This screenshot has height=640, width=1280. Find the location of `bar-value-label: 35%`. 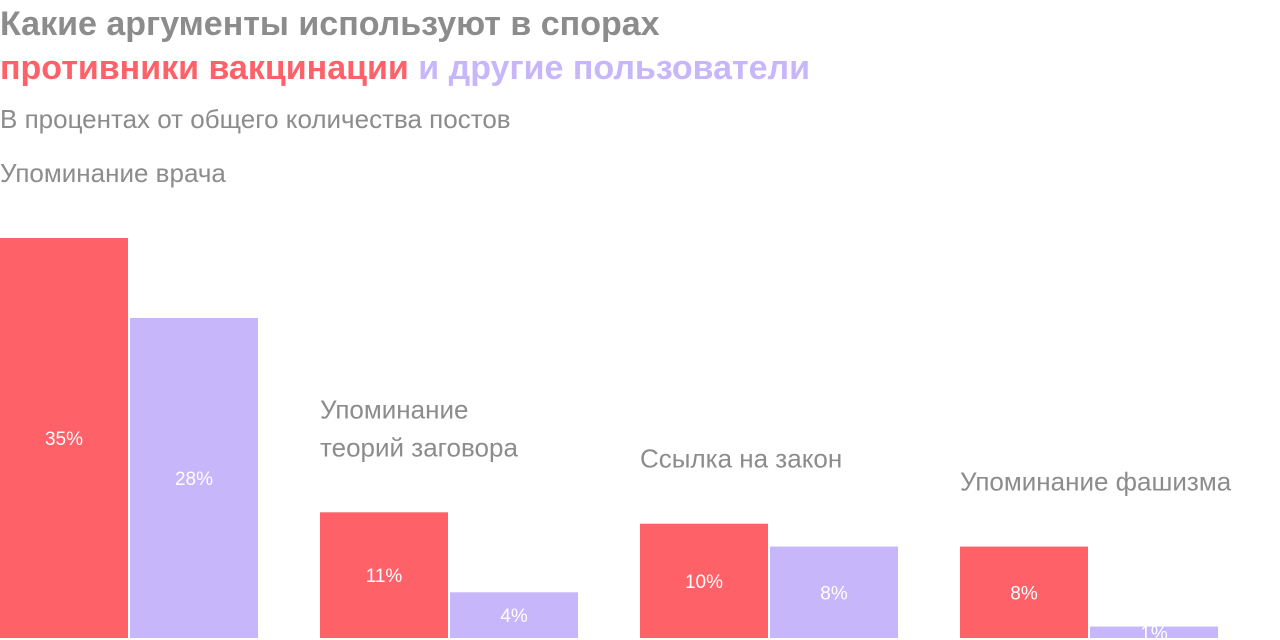

bar-value-label: 35% is located at coordinates (64, 439).